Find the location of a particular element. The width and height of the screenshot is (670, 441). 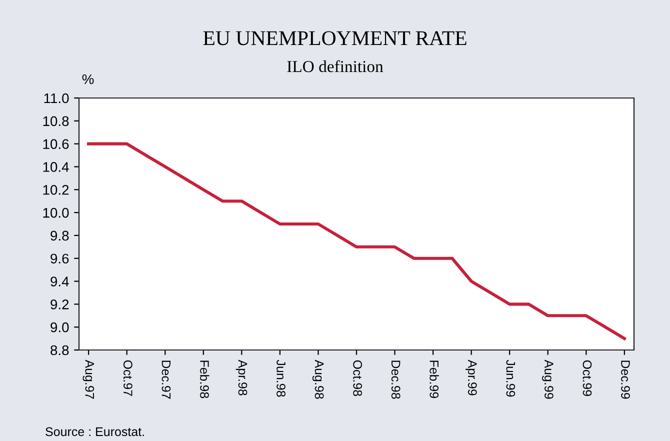

y-tick-label: 10.8 is located at coordinates (56, 121).